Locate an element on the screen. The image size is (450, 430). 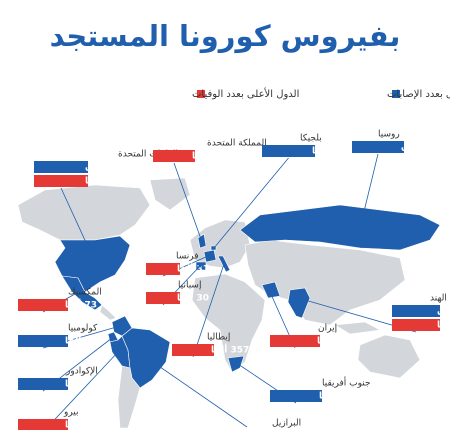
central-america is located at coordinates (108, 312).